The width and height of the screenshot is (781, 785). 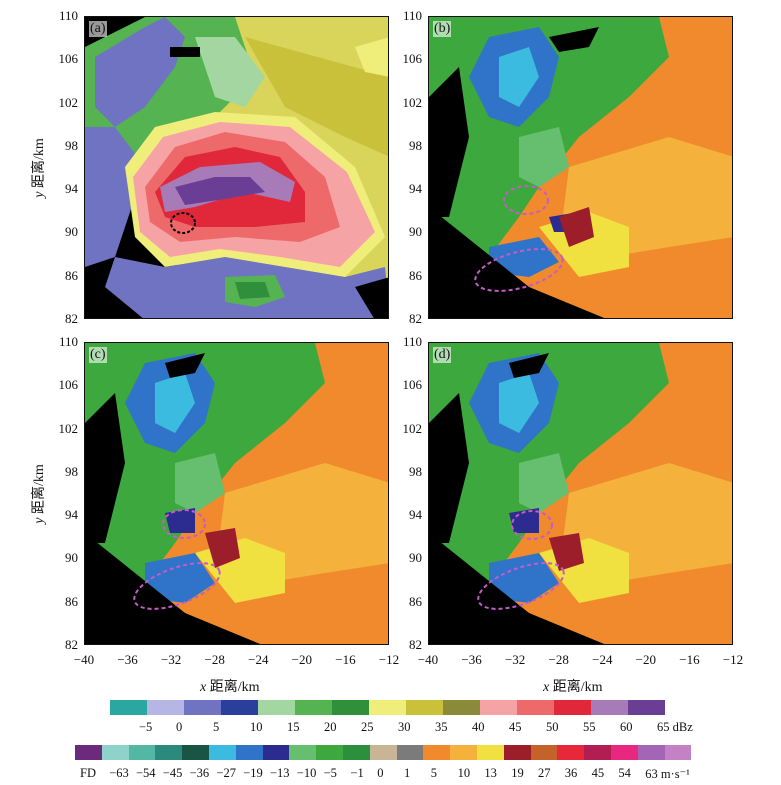 I want to click on reflectivity-label-11: 50, so click(x=552, y=727).